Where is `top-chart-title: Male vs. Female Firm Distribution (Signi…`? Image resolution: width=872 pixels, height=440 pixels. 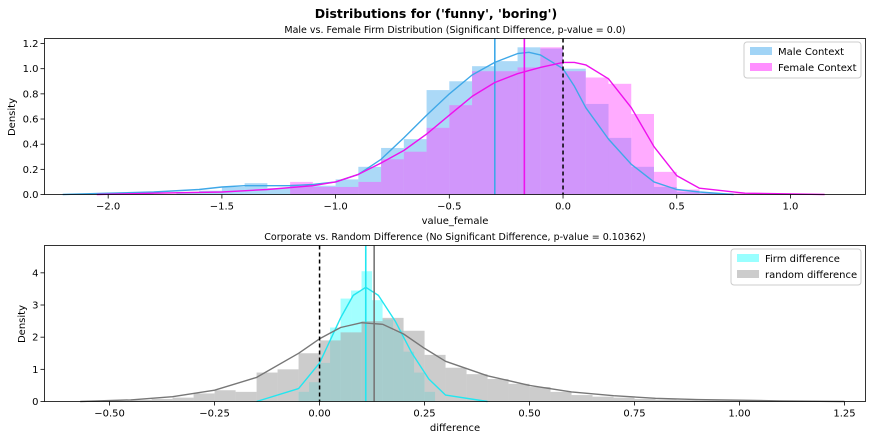 top-chart-title: Male vs. Female Firm Distribution (Signi… is located at coordinates (454, 30).